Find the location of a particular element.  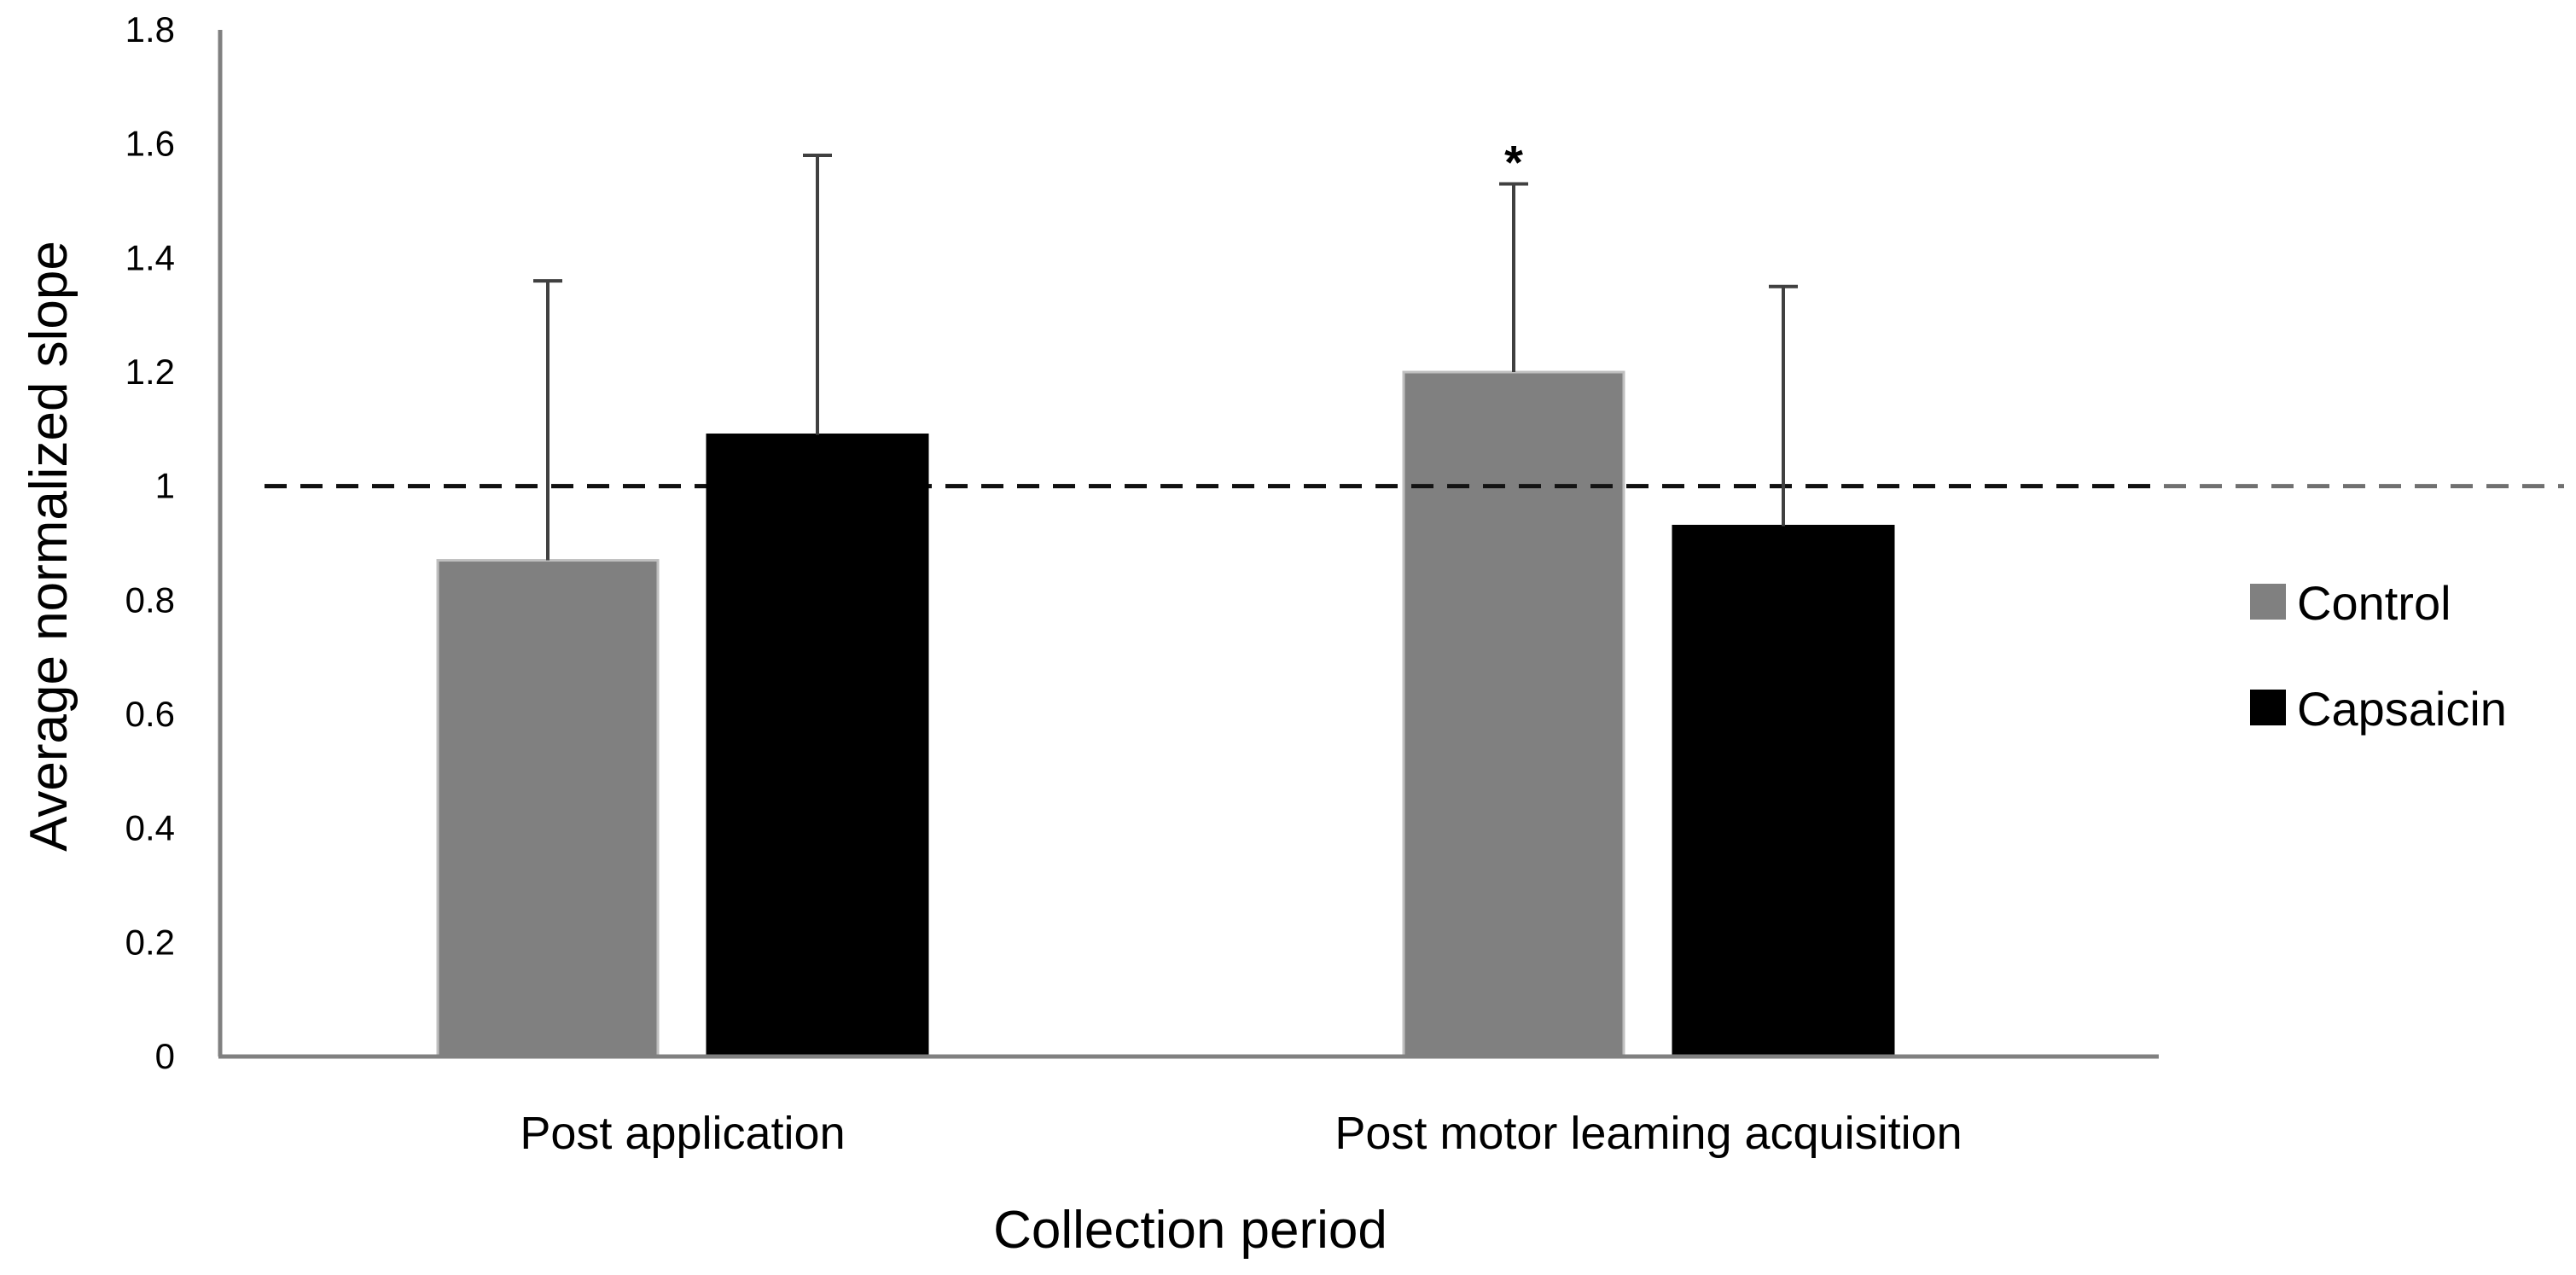

y-tick-label: 0 is located at coordinates (165, 1056).